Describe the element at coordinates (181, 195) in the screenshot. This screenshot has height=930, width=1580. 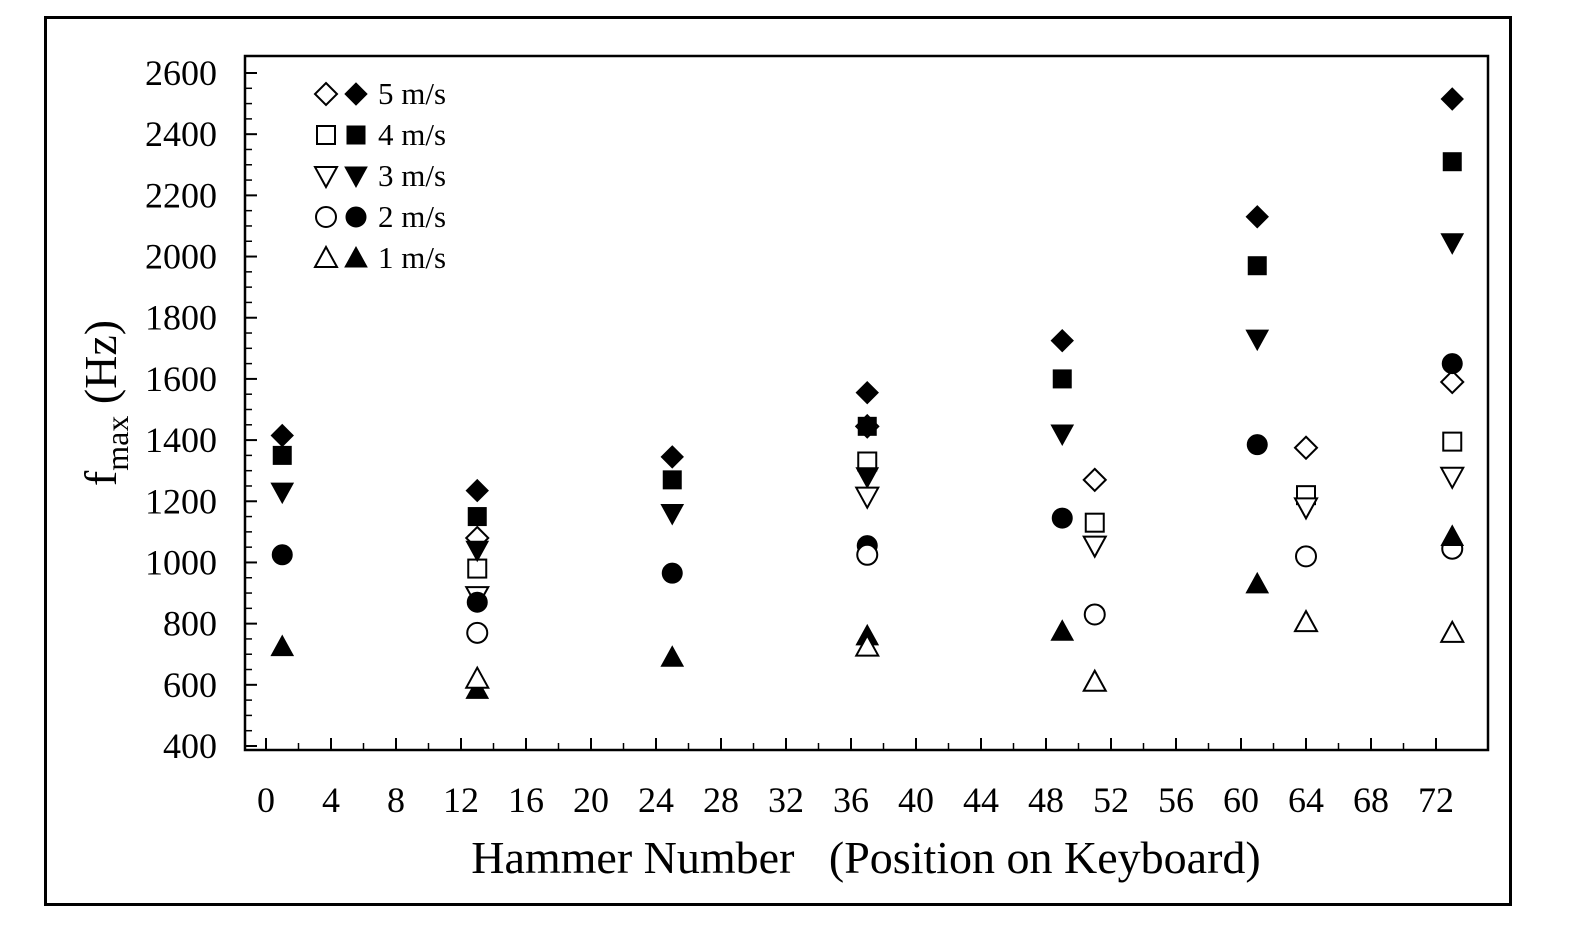
I see `y-tick-label: 2200` at that location.